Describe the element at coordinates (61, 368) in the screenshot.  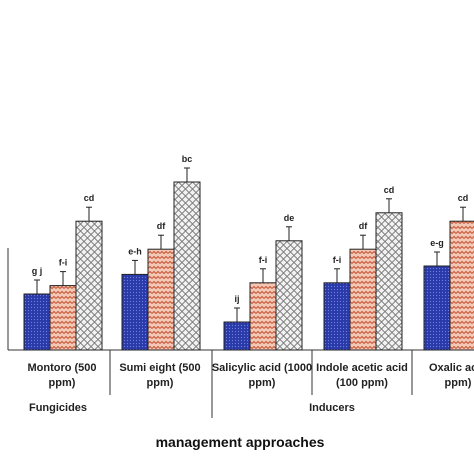
I see `category-label: Montoro (500` at that location.